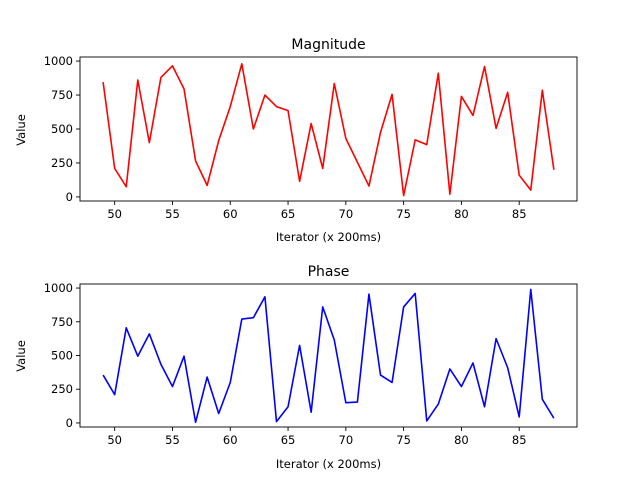 This screenshot has width=640, height=480. What do you see at coordinates (62, 356) in the screenshot?
I see `phase-ytick-label: 500` at bounding box center [62, 356].